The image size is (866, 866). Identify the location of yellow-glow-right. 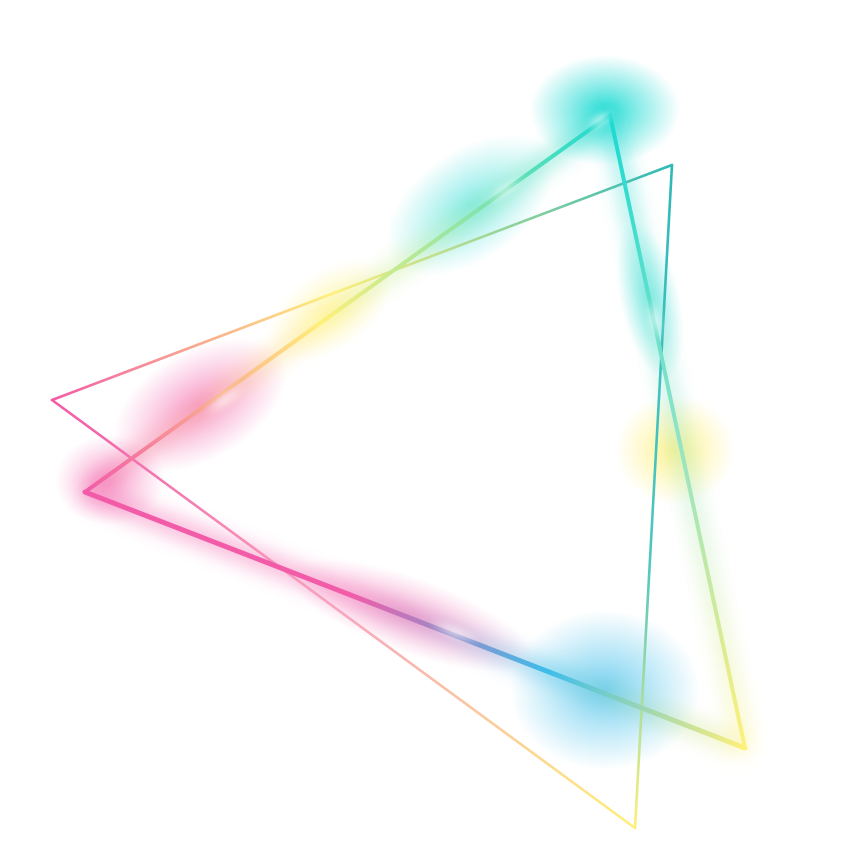
(675, 450).